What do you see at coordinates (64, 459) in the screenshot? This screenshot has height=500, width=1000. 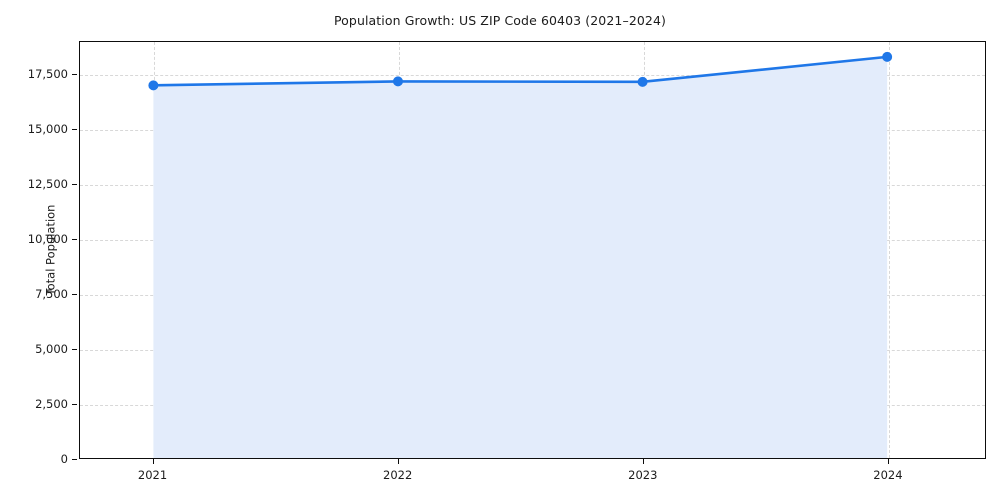 I see `y-axis-tick-label: 0` at bounding box center [64, 459].